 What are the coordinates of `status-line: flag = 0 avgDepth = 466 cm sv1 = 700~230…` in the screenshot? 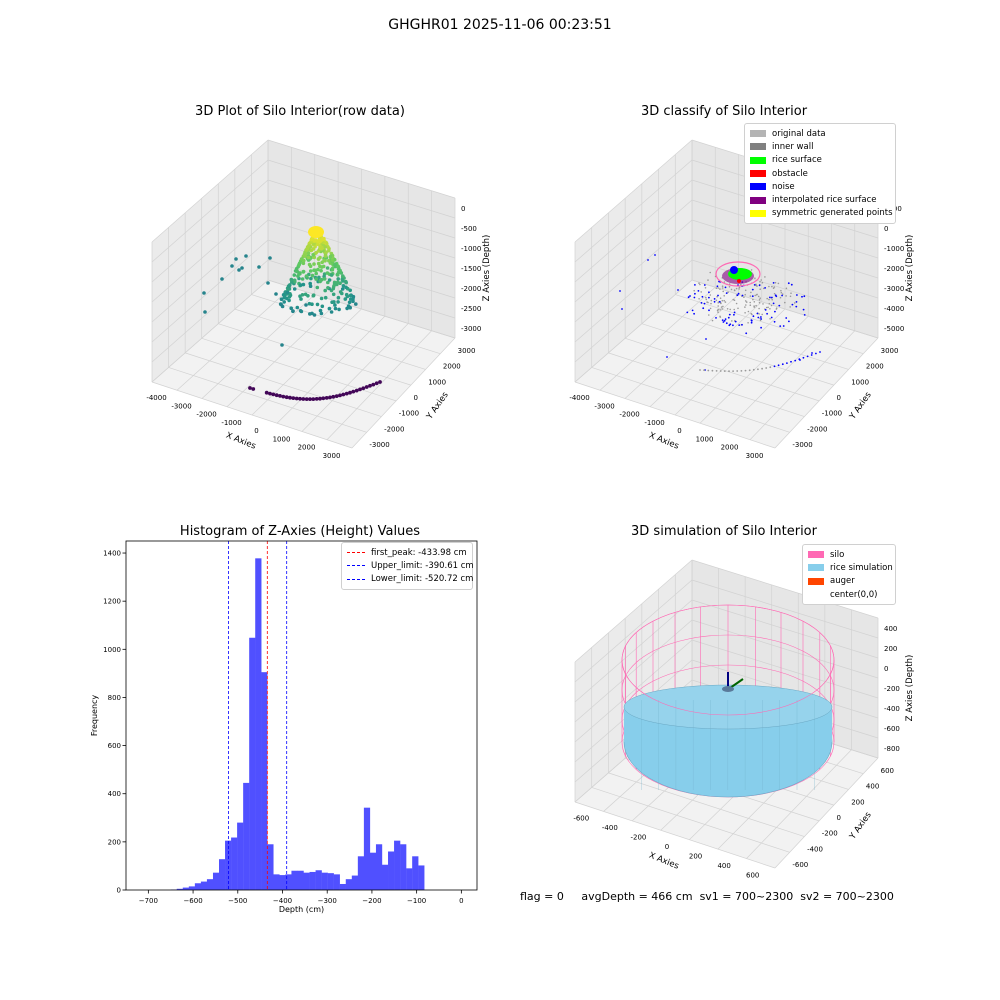 It's located at (707, 896).